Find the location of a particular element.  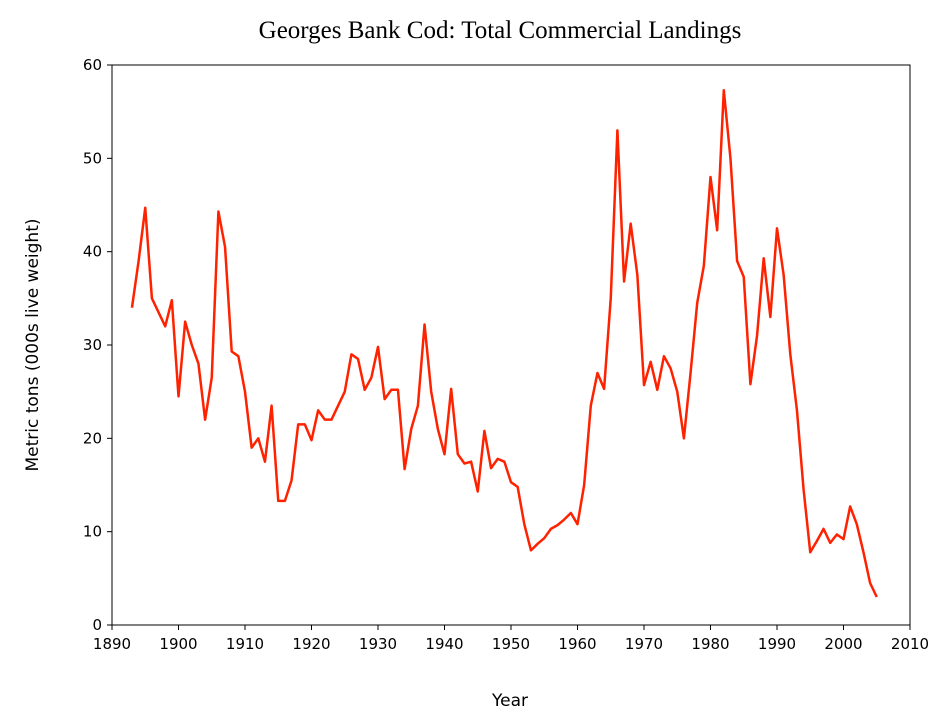

x-axis-title: Year is located at coordinates (509, 701).